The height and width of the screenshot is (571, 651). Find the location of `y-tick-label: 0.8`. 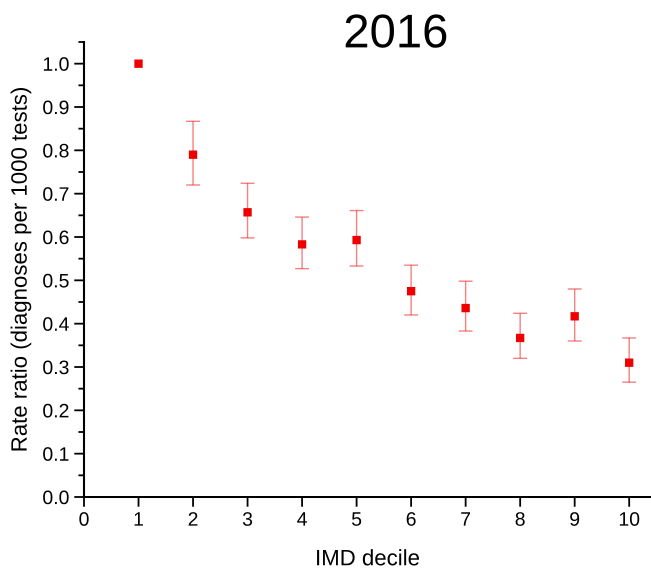

y-tick-label: 0.8 is located at coordinates (56, 151).